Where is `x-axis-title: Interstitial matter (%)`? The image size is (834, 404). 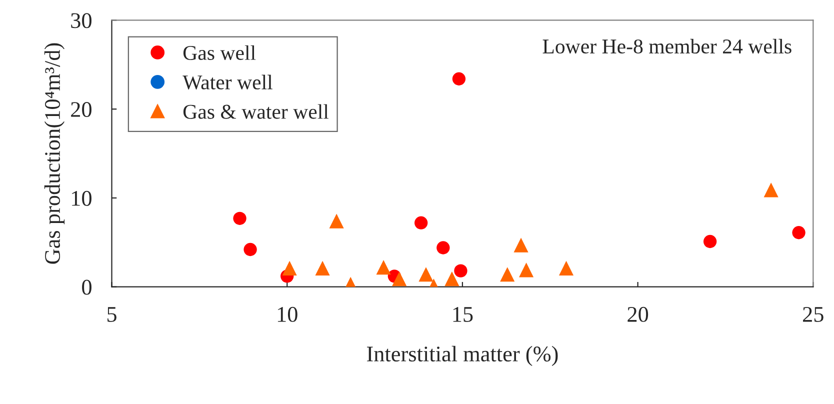 x-axis-title: Interstitial matter (%) is located at coordinates (462, 356).